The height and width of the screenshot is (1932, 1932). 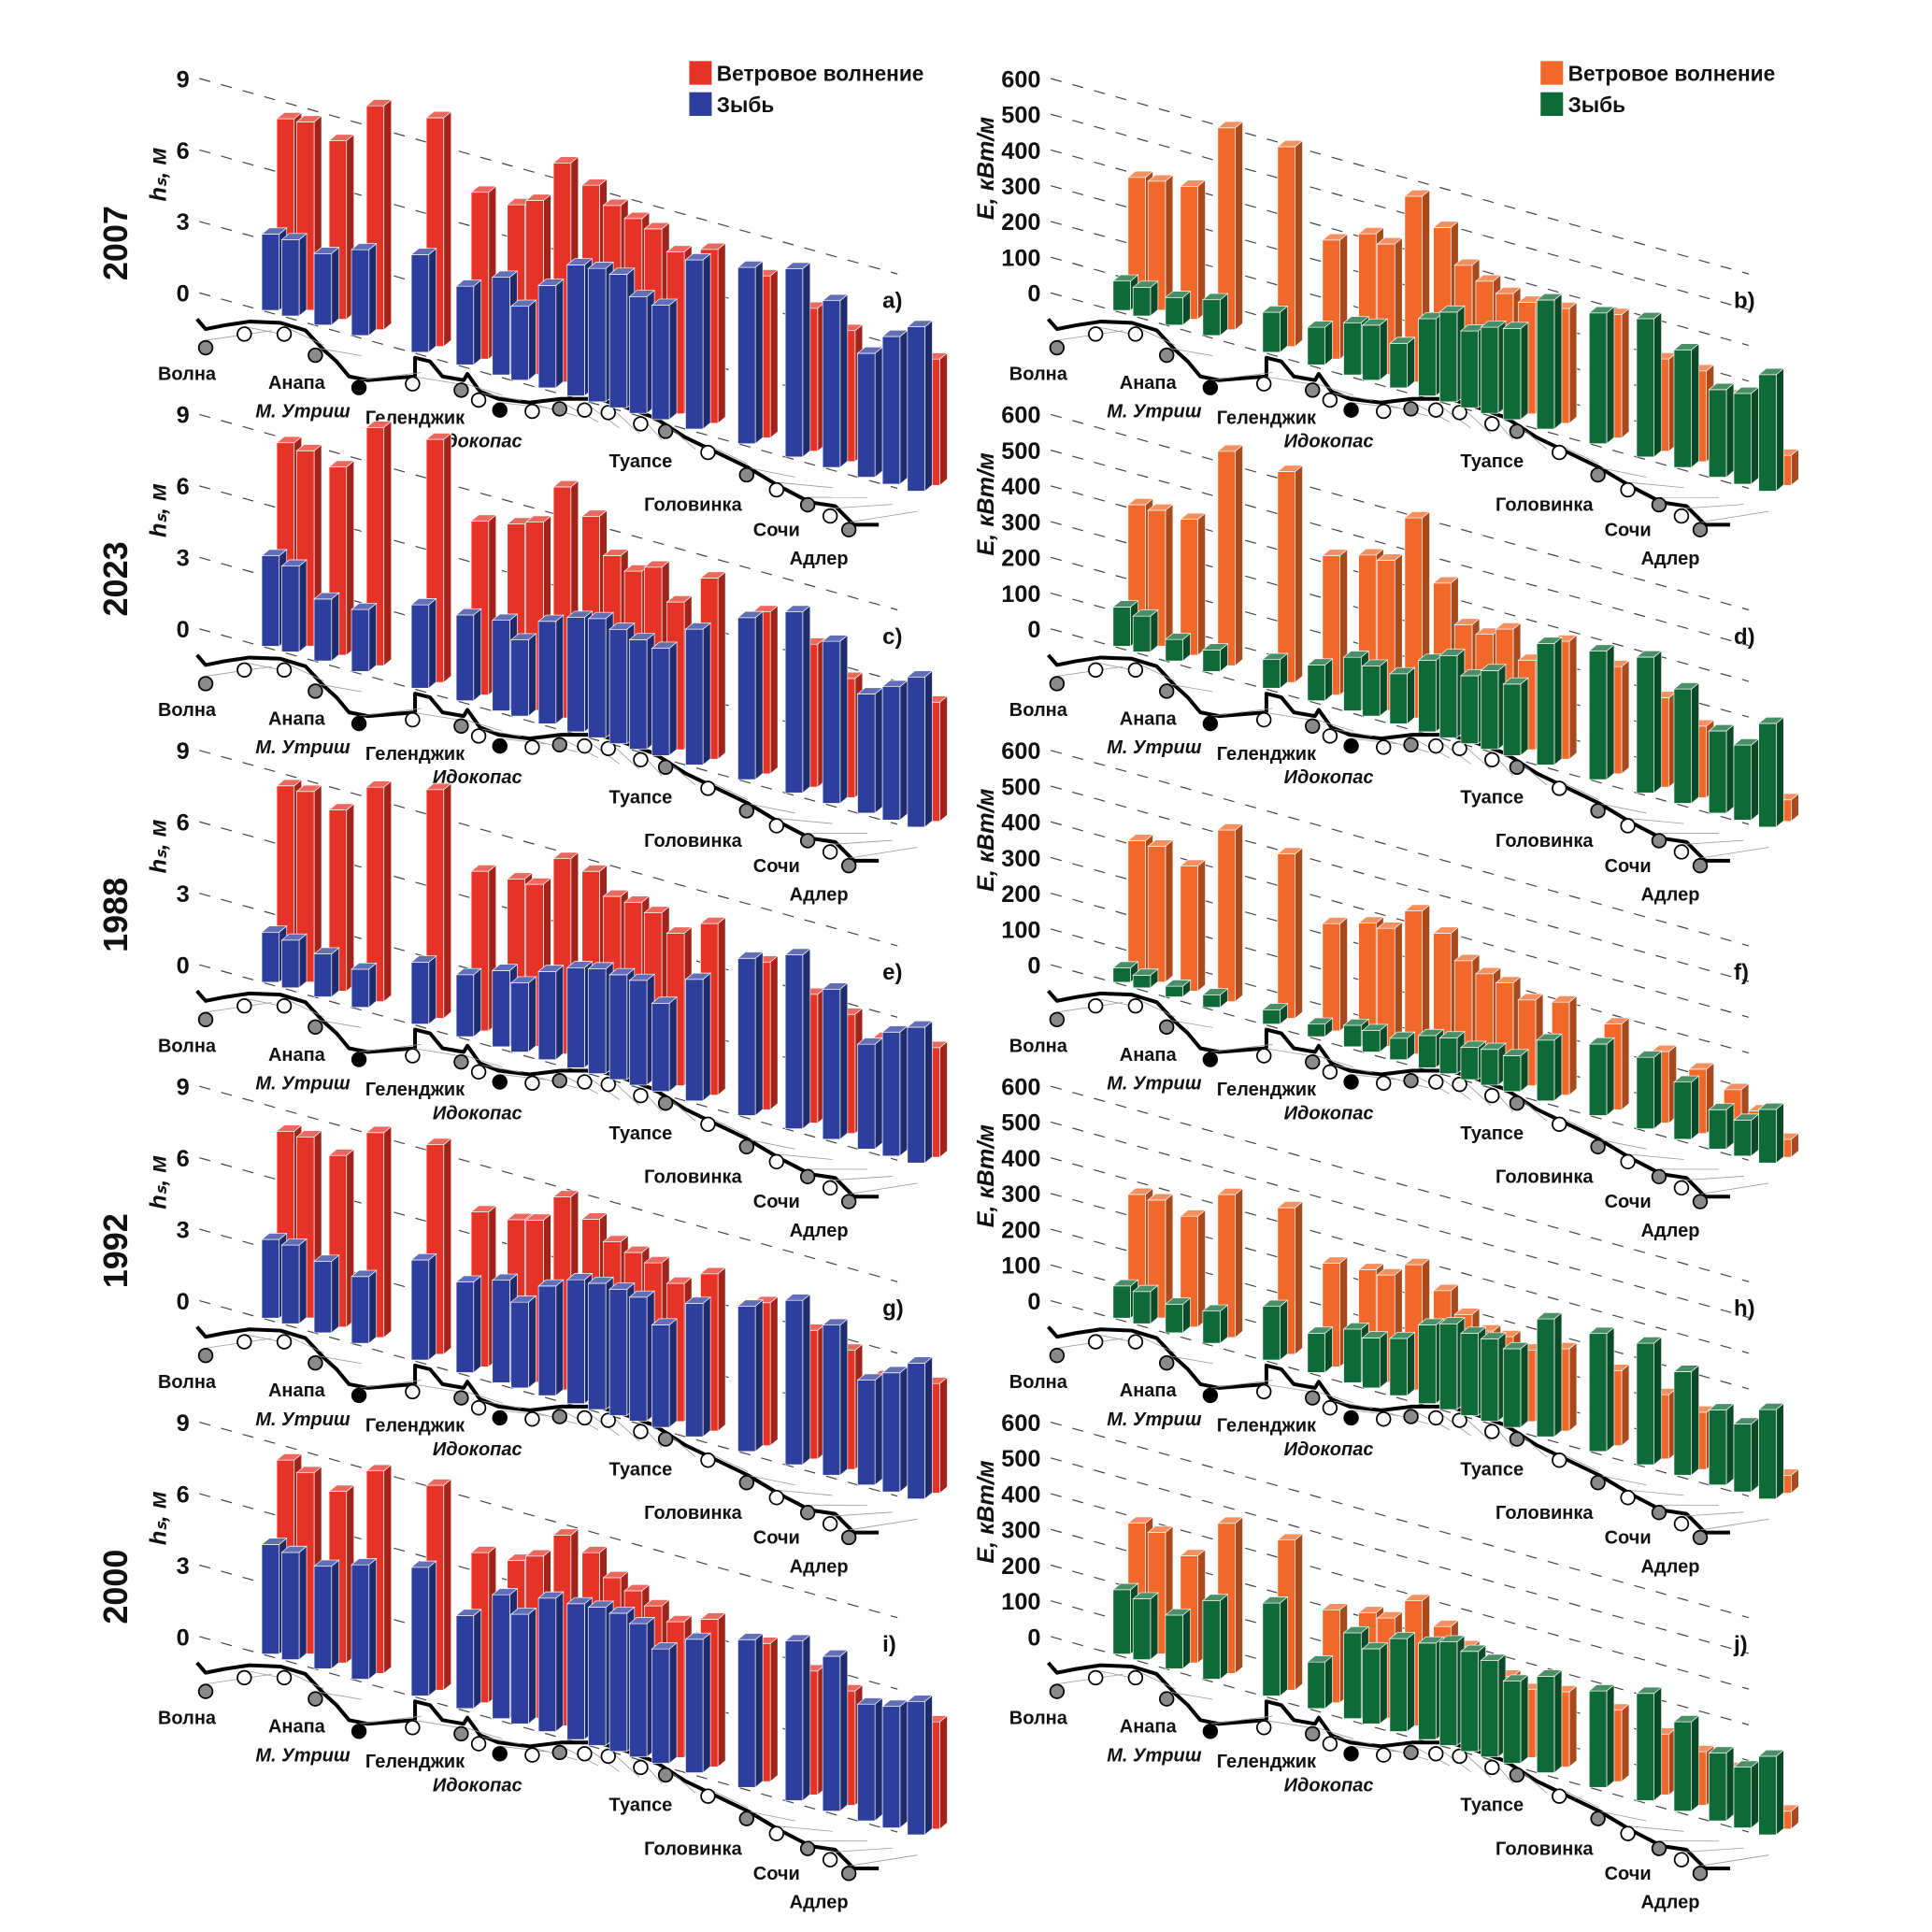 What do you see at coordinates (1400, 1255) in the screenshot?
I see `gridline` at bounding box center [1400, 1255].